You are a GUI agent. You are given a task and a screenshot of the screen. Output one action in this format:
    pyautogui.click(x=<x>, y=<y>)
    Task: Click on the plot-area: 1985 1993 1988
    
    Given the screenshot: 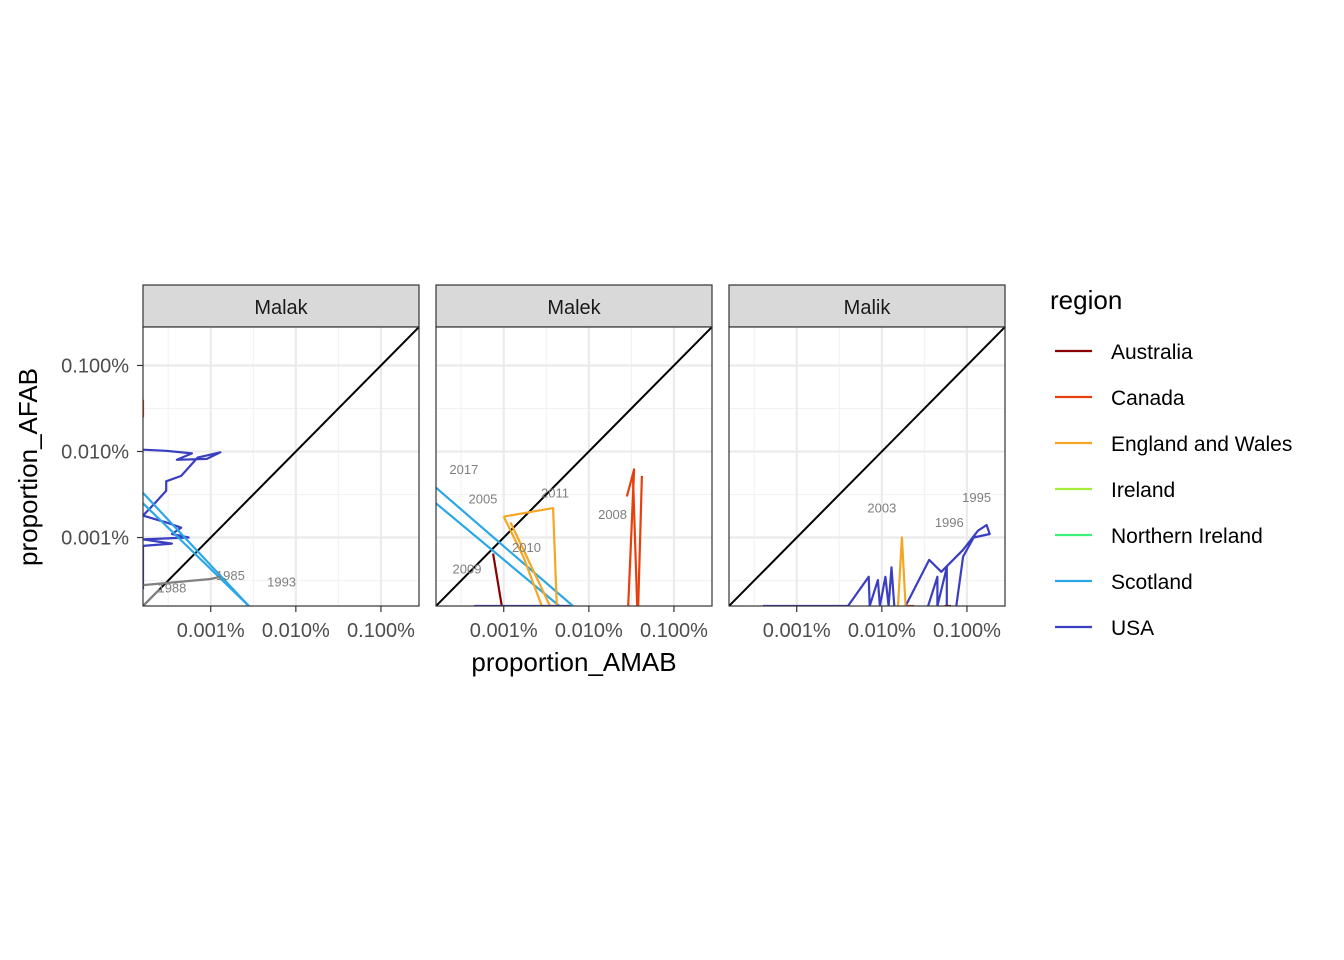 What is the action you would take?
    pyautogui.click(x=281, y=466)
    